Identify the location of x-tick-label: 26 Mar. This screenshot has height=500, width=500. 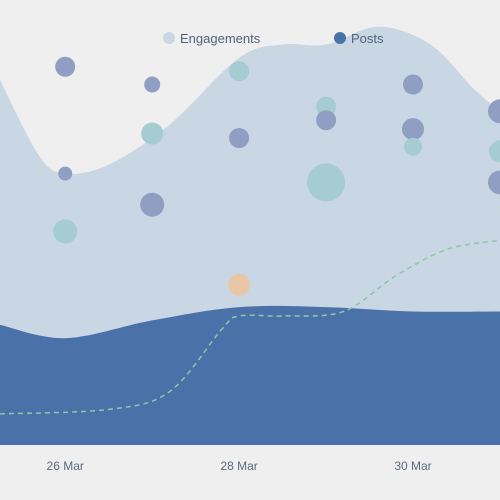
(65, 466).